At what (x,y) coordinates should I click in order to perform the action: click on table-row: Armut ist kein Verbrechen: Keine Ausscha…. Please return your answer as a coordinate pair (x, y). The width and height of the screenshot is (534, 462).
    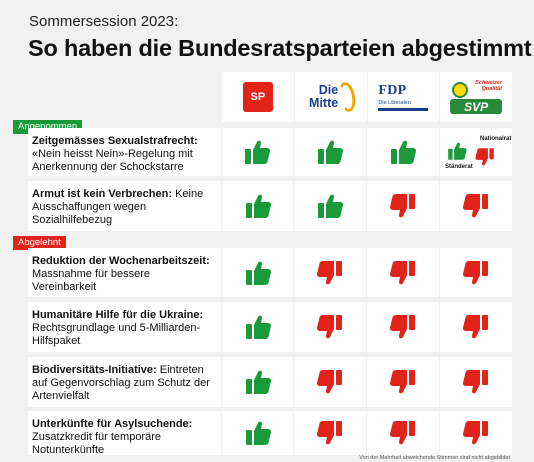
    Looking at the image, I should click on (270, 206).